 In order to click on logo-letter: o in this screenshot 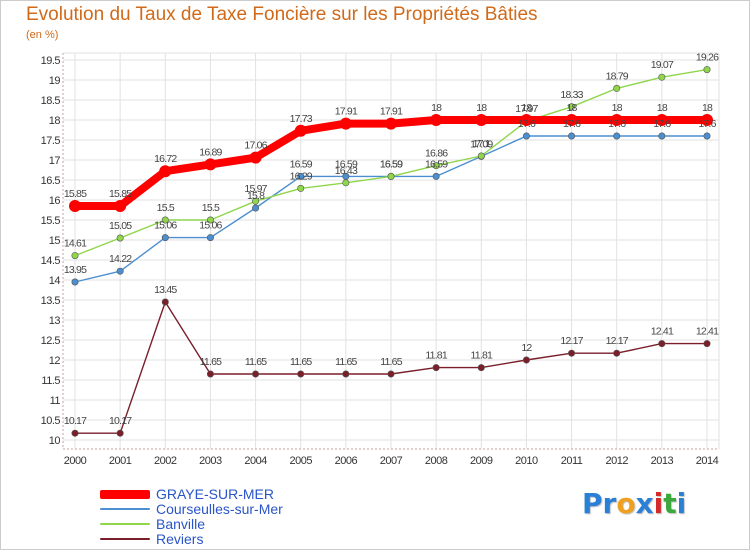, I will do `click(626, 503)`.